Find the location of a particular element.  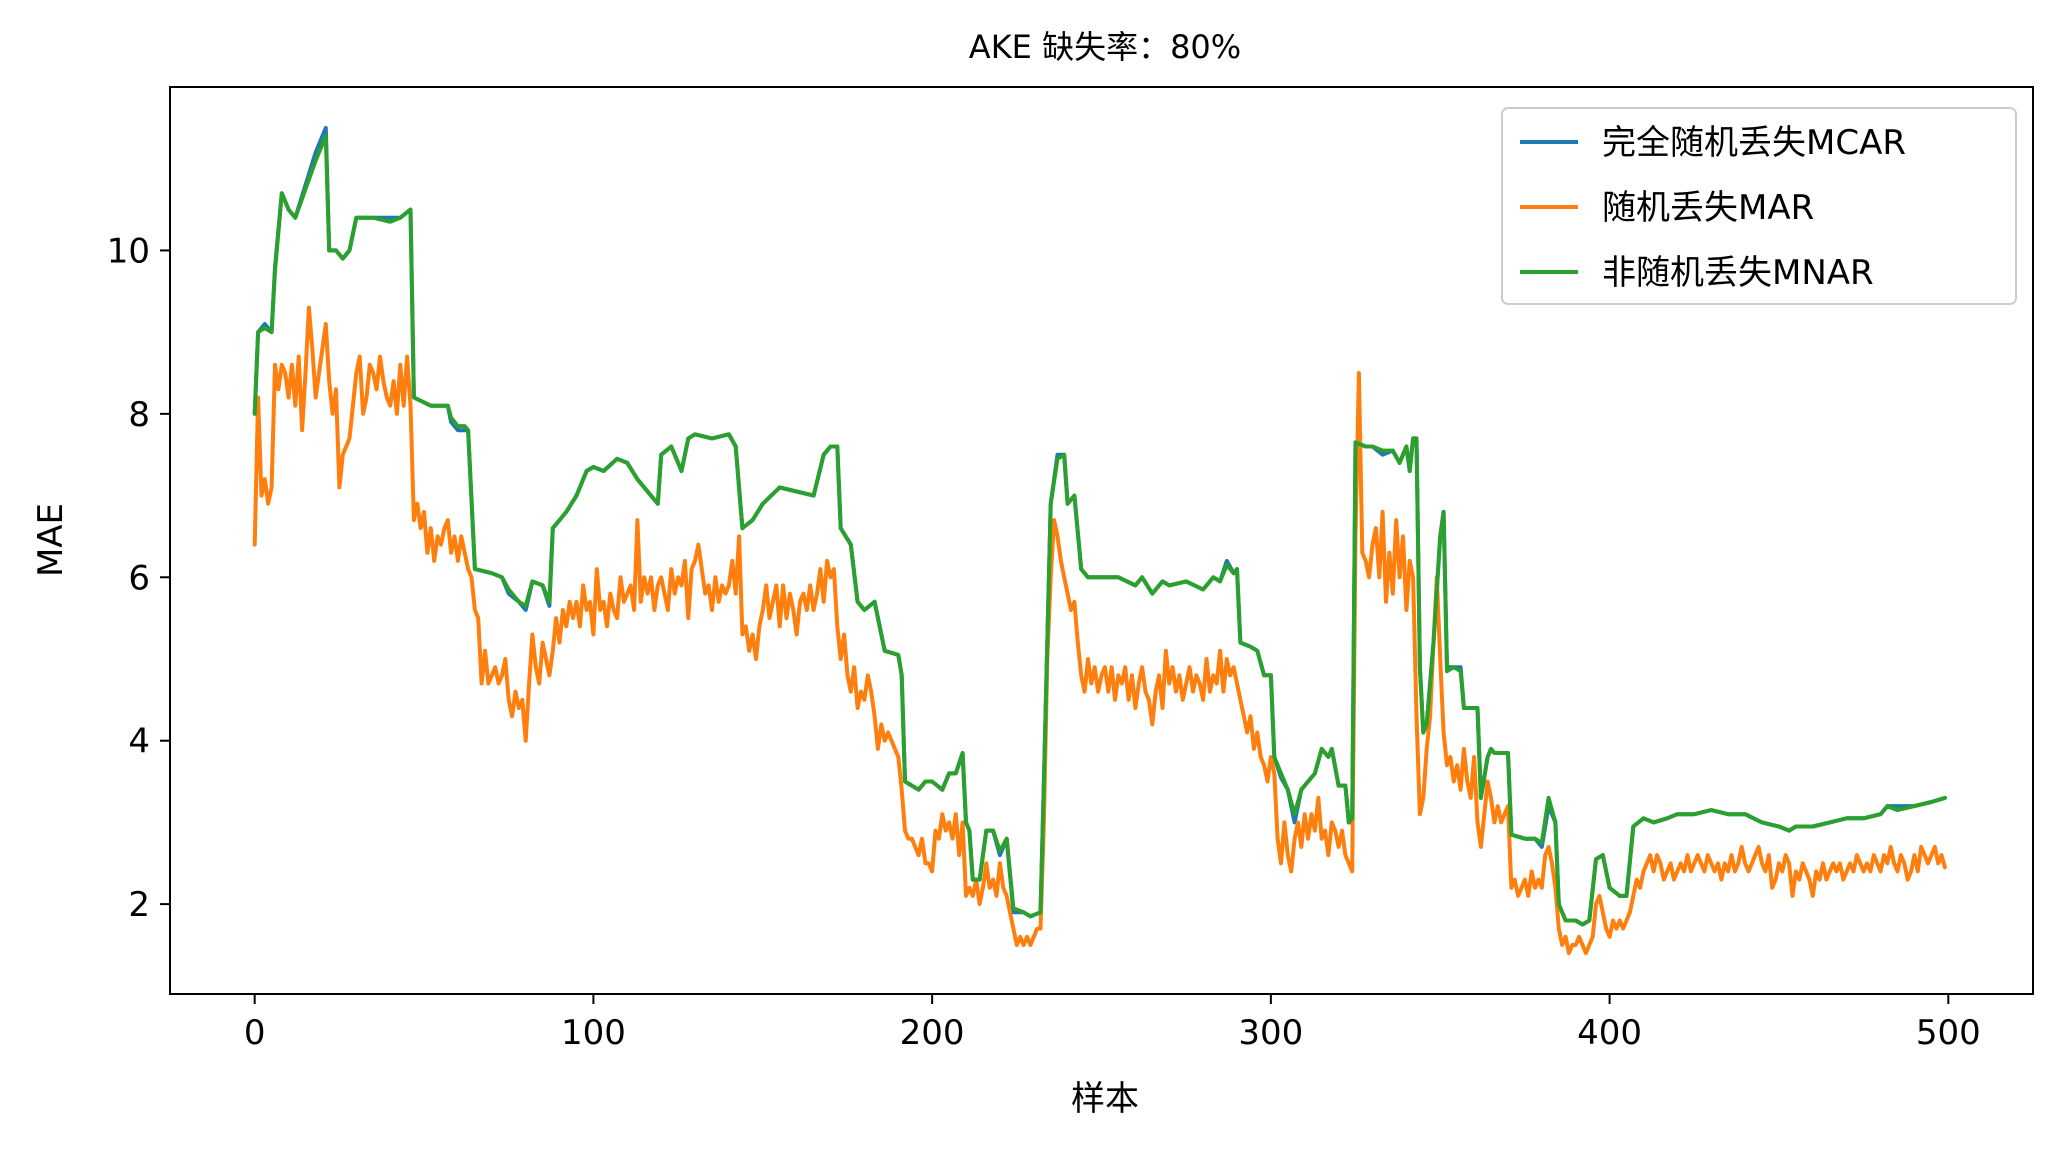

y-axis: 2 4 6 8 10 is located at coordinates (138, 578).